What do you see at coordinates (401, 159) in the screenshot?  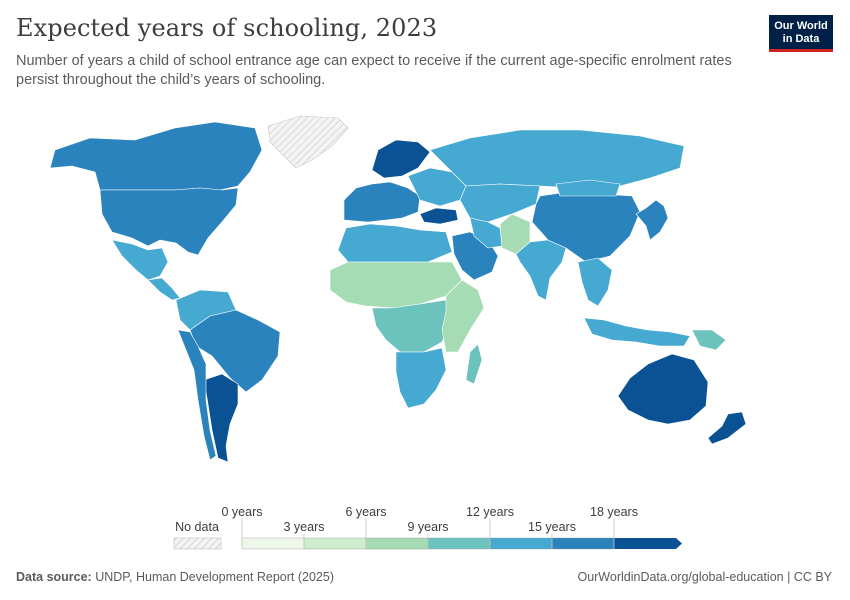 I see `region-northern-europe` at bounding box center [401, 159].